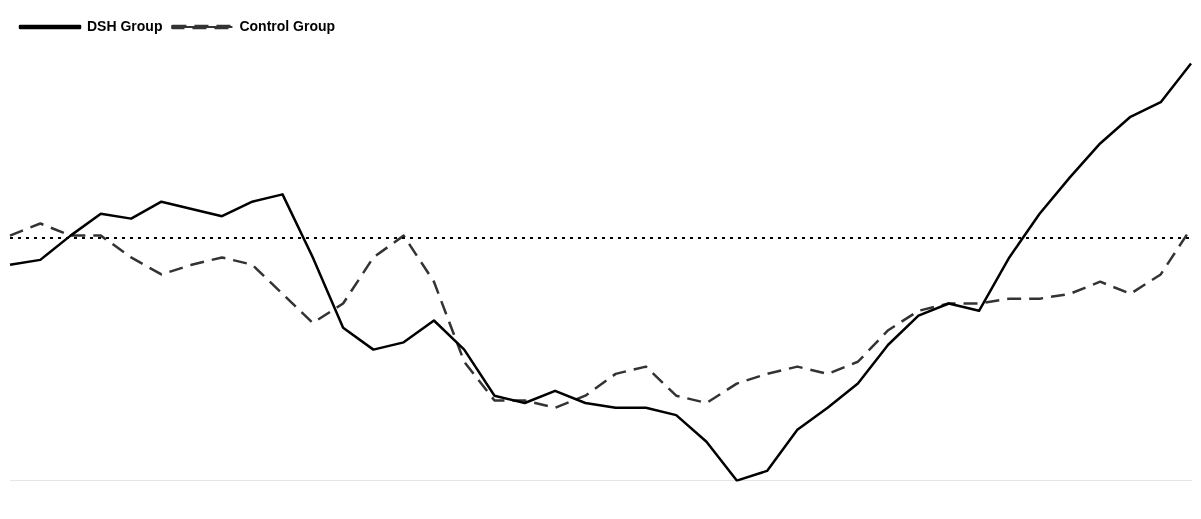 This screenshot has height=519, width=1201. Describe the element at coordinates (125, 25) in the screenshot. I see `legend-label: DSH Group` at that location.